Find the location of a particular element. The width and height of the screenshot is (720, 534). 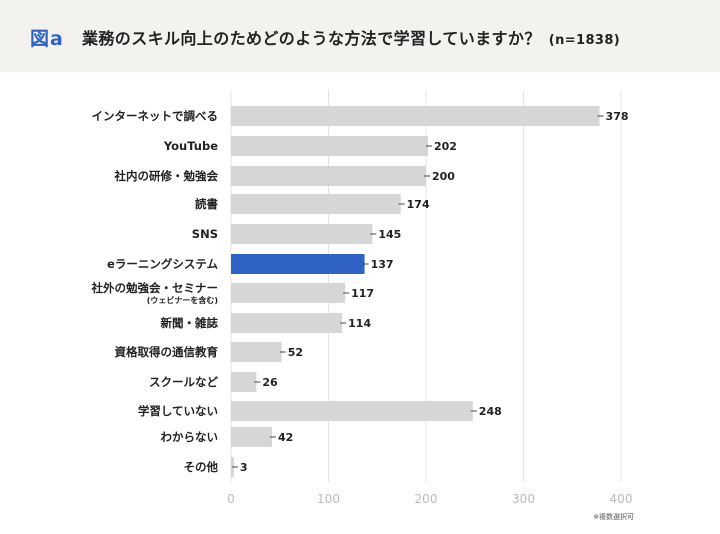

category-label: SNS is located at coordinates (205, 234).